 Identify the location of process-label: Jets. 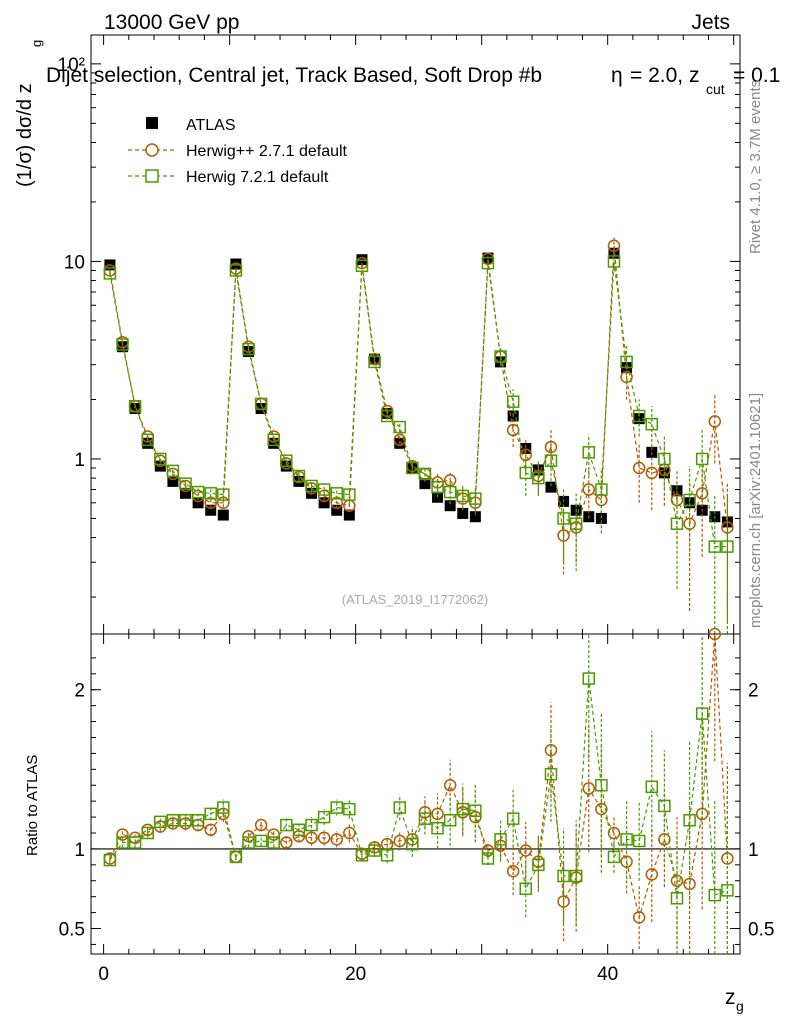
(710, 22).